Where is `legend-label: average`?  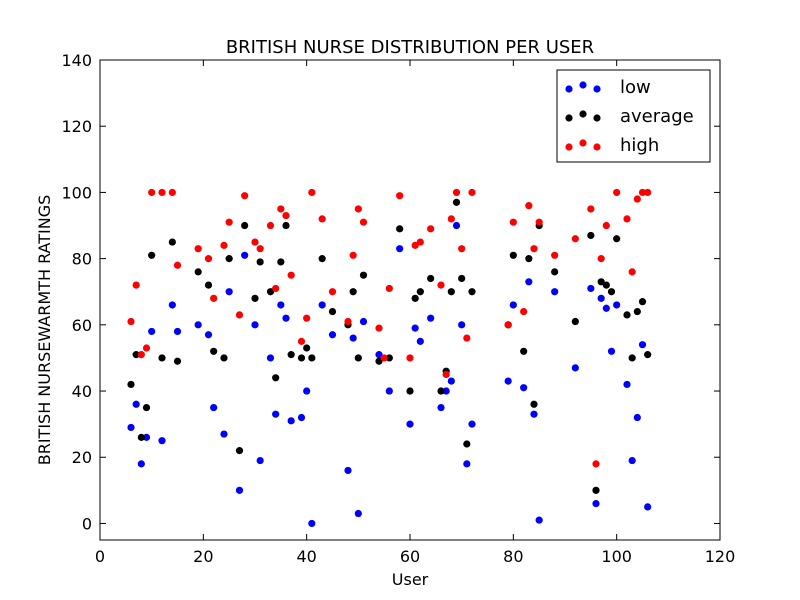 legend-label: average is located at coordinates (657, 116).